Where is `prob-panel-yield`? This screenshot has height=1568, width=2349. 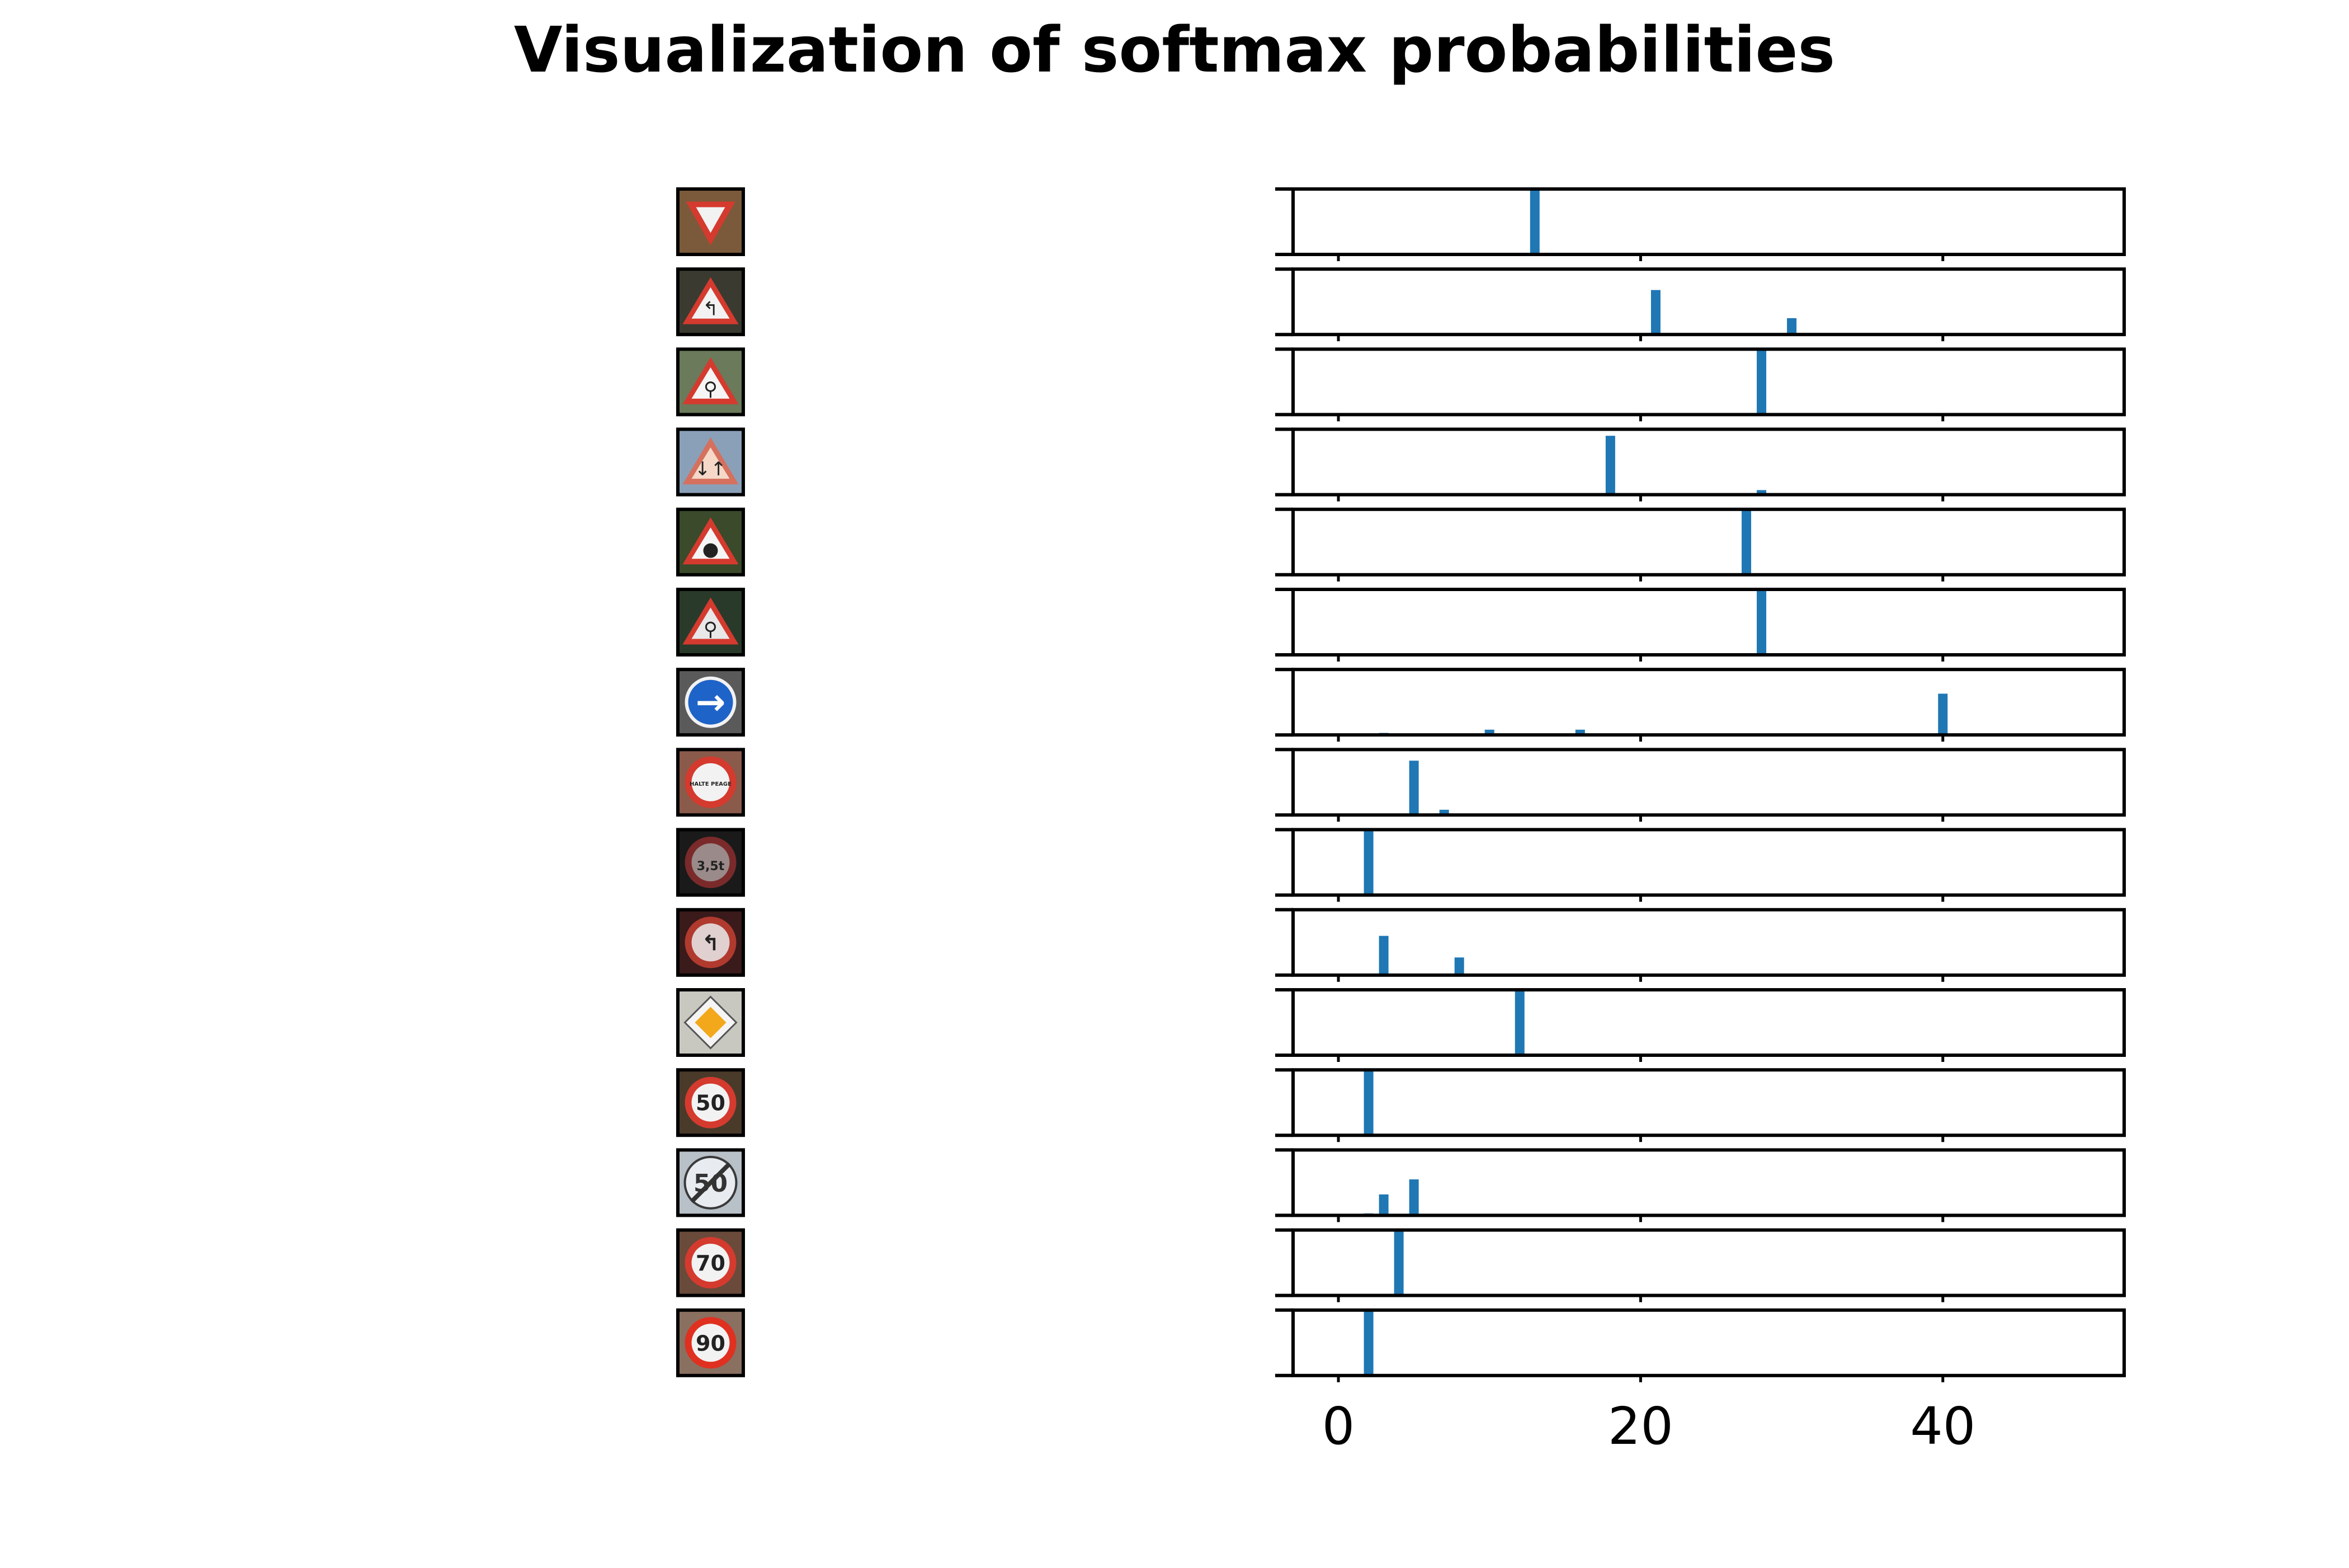 prob-panel-yield is located at coordinates (1700, 224).